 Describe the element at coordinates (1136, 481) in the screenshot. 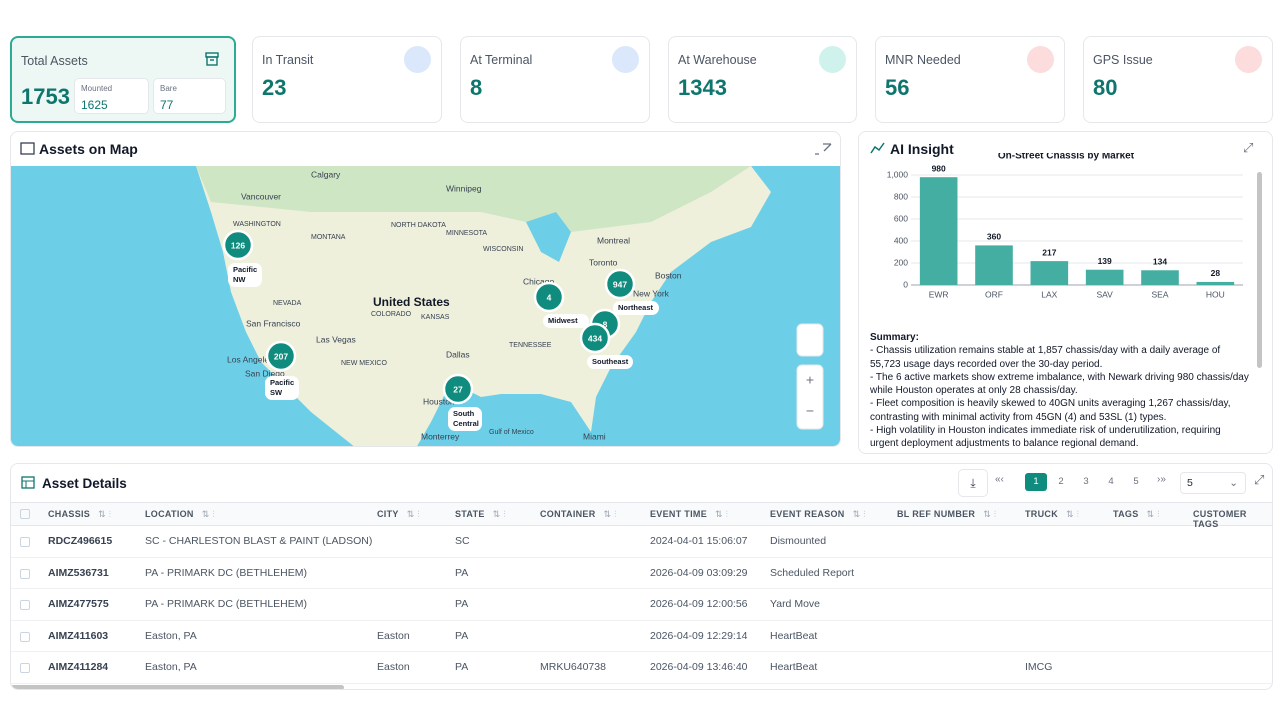

I see `page-button: 5` at that location.